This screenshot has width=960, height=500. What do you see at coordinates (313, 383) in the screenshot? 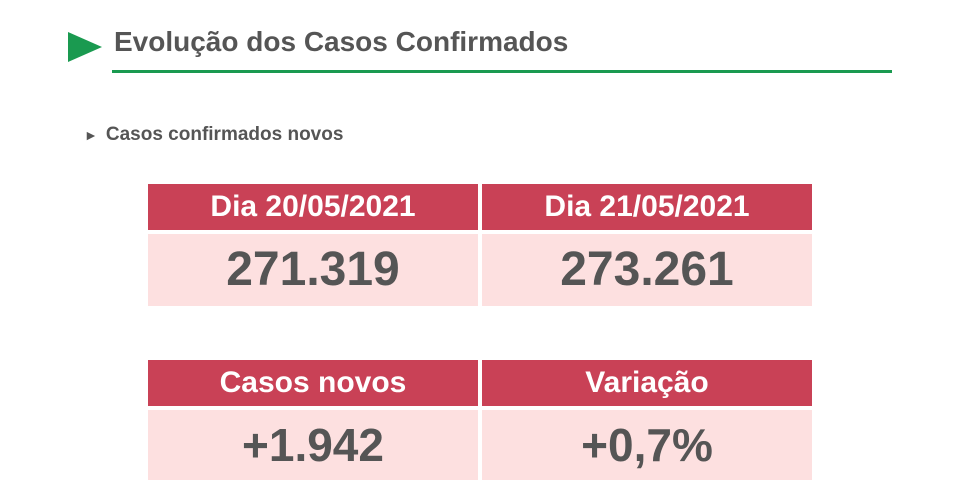
I see `table-header: Casos novos` at bounding box center [313, 383].